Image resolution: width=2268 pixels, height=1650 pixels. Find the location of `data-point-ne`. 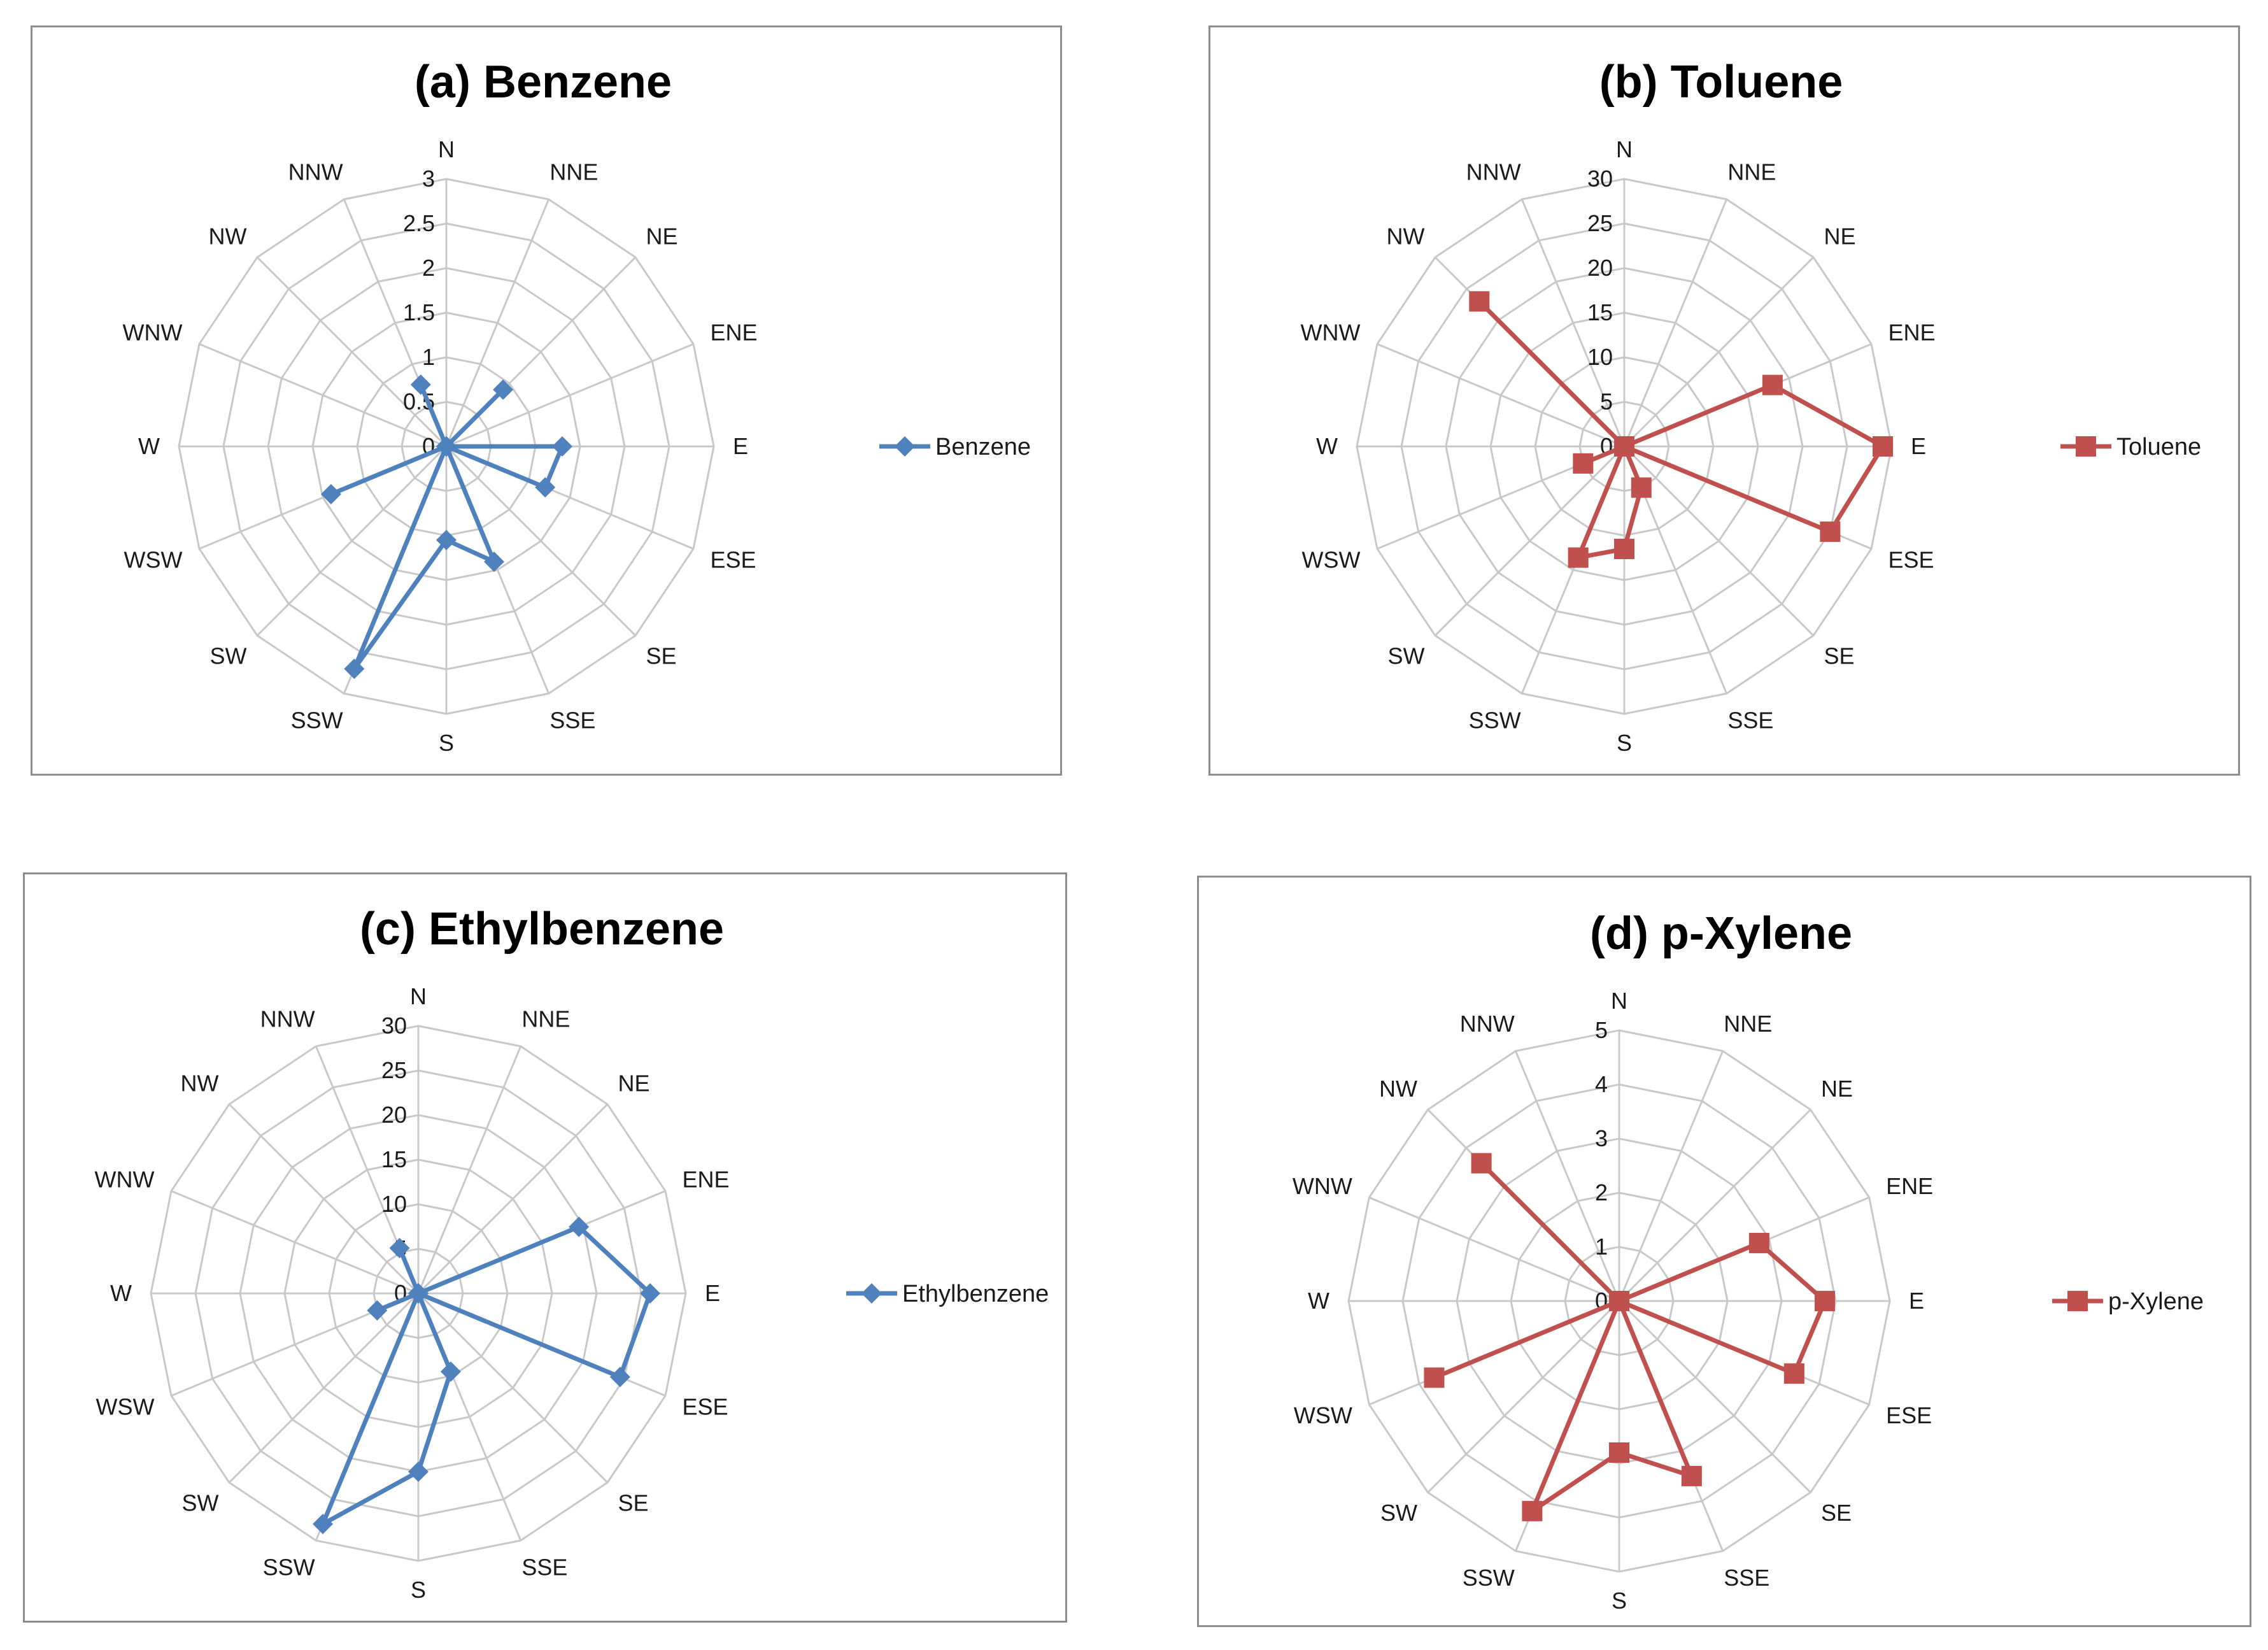

data-point-ne is located at coordinates (504, 389).